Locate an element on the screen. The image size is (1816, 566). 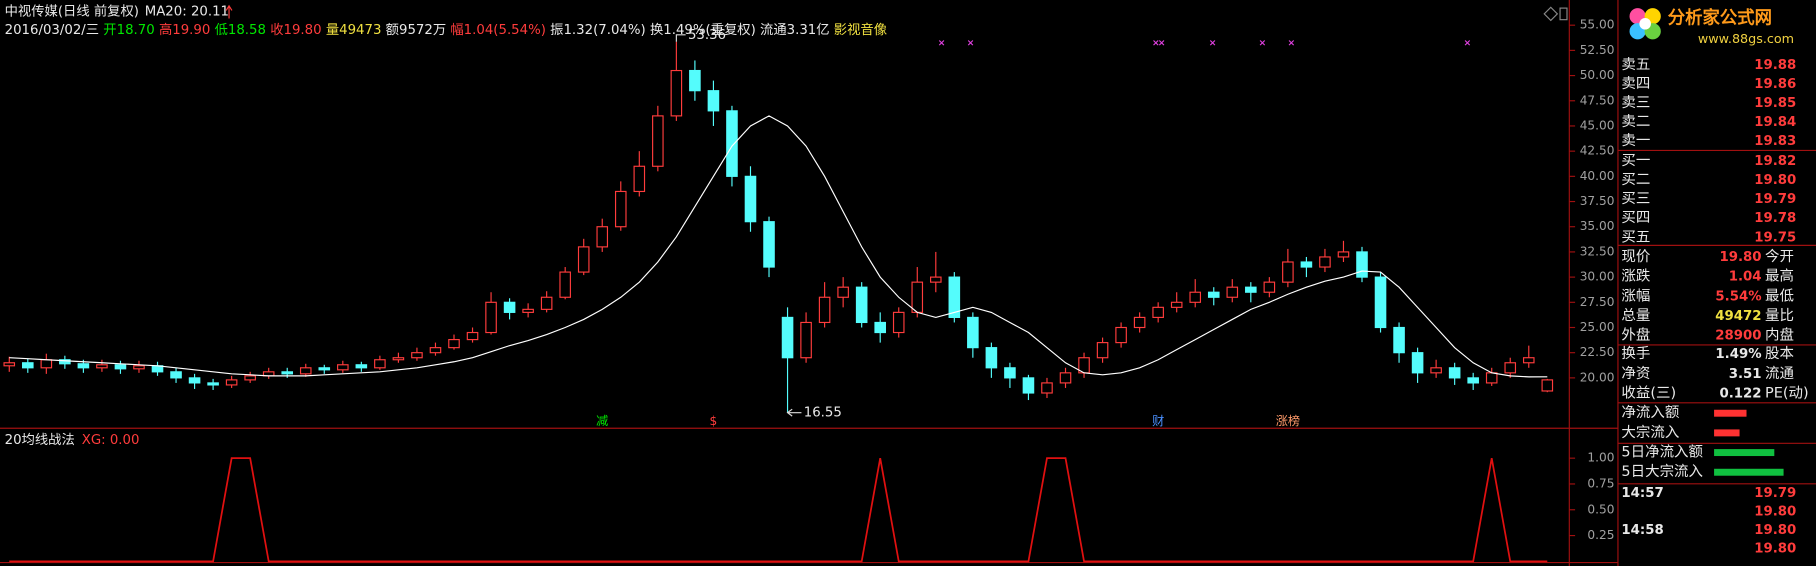
peak-pointer is located at coordinates (680, 38).